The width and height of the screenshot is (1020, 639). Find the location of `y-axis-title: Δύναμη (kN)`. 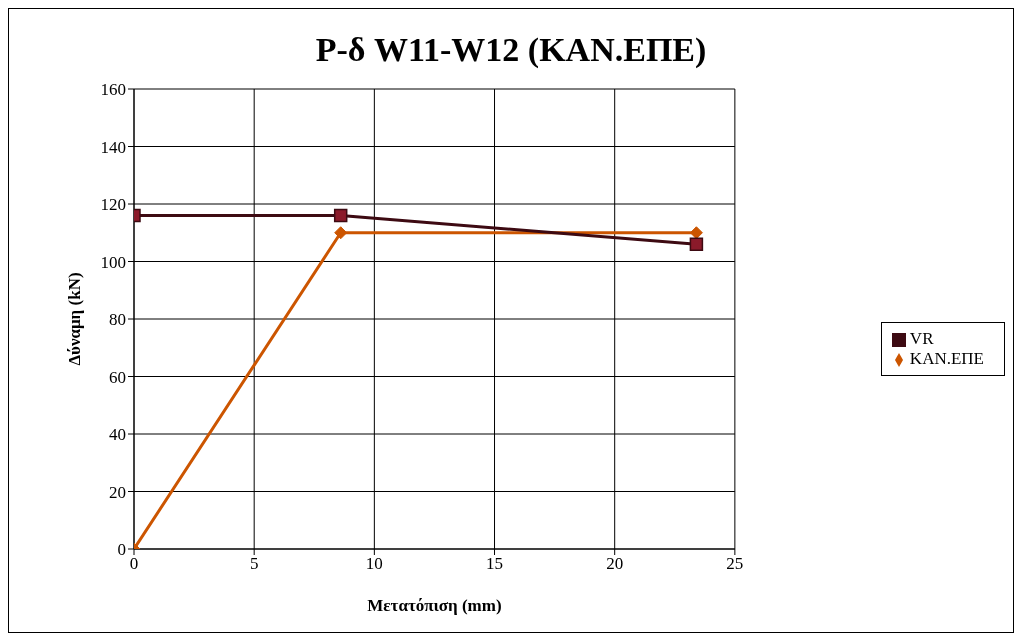

y-axis-title: Δύναμη (kN) is located at coordinates (75, 319).